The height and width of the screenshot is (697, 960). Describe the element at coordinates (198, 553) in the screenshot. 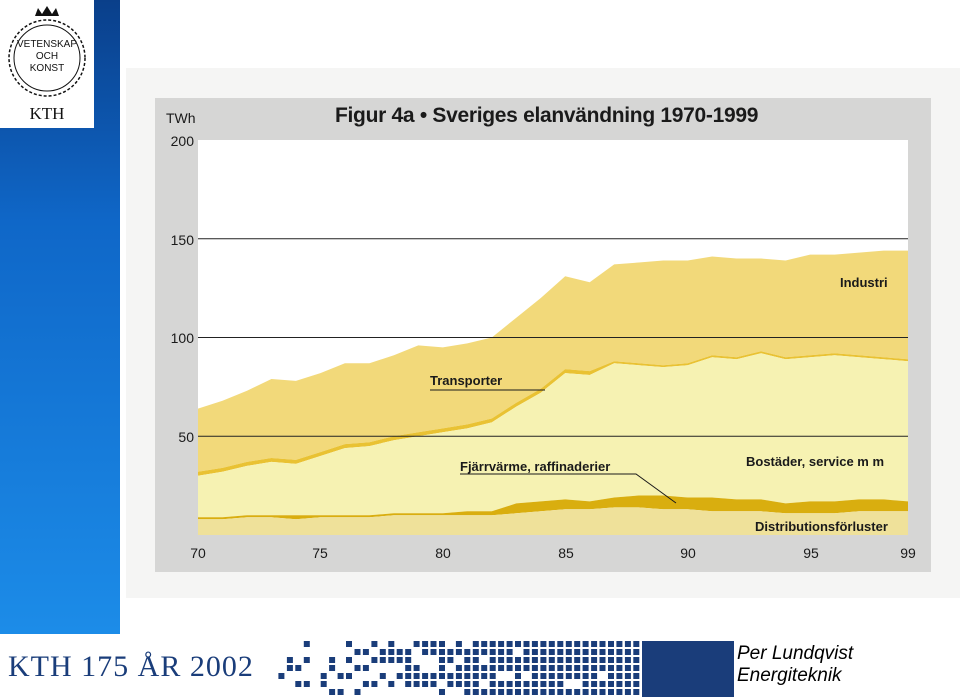

I see `x-tick-label: 70` at that location.